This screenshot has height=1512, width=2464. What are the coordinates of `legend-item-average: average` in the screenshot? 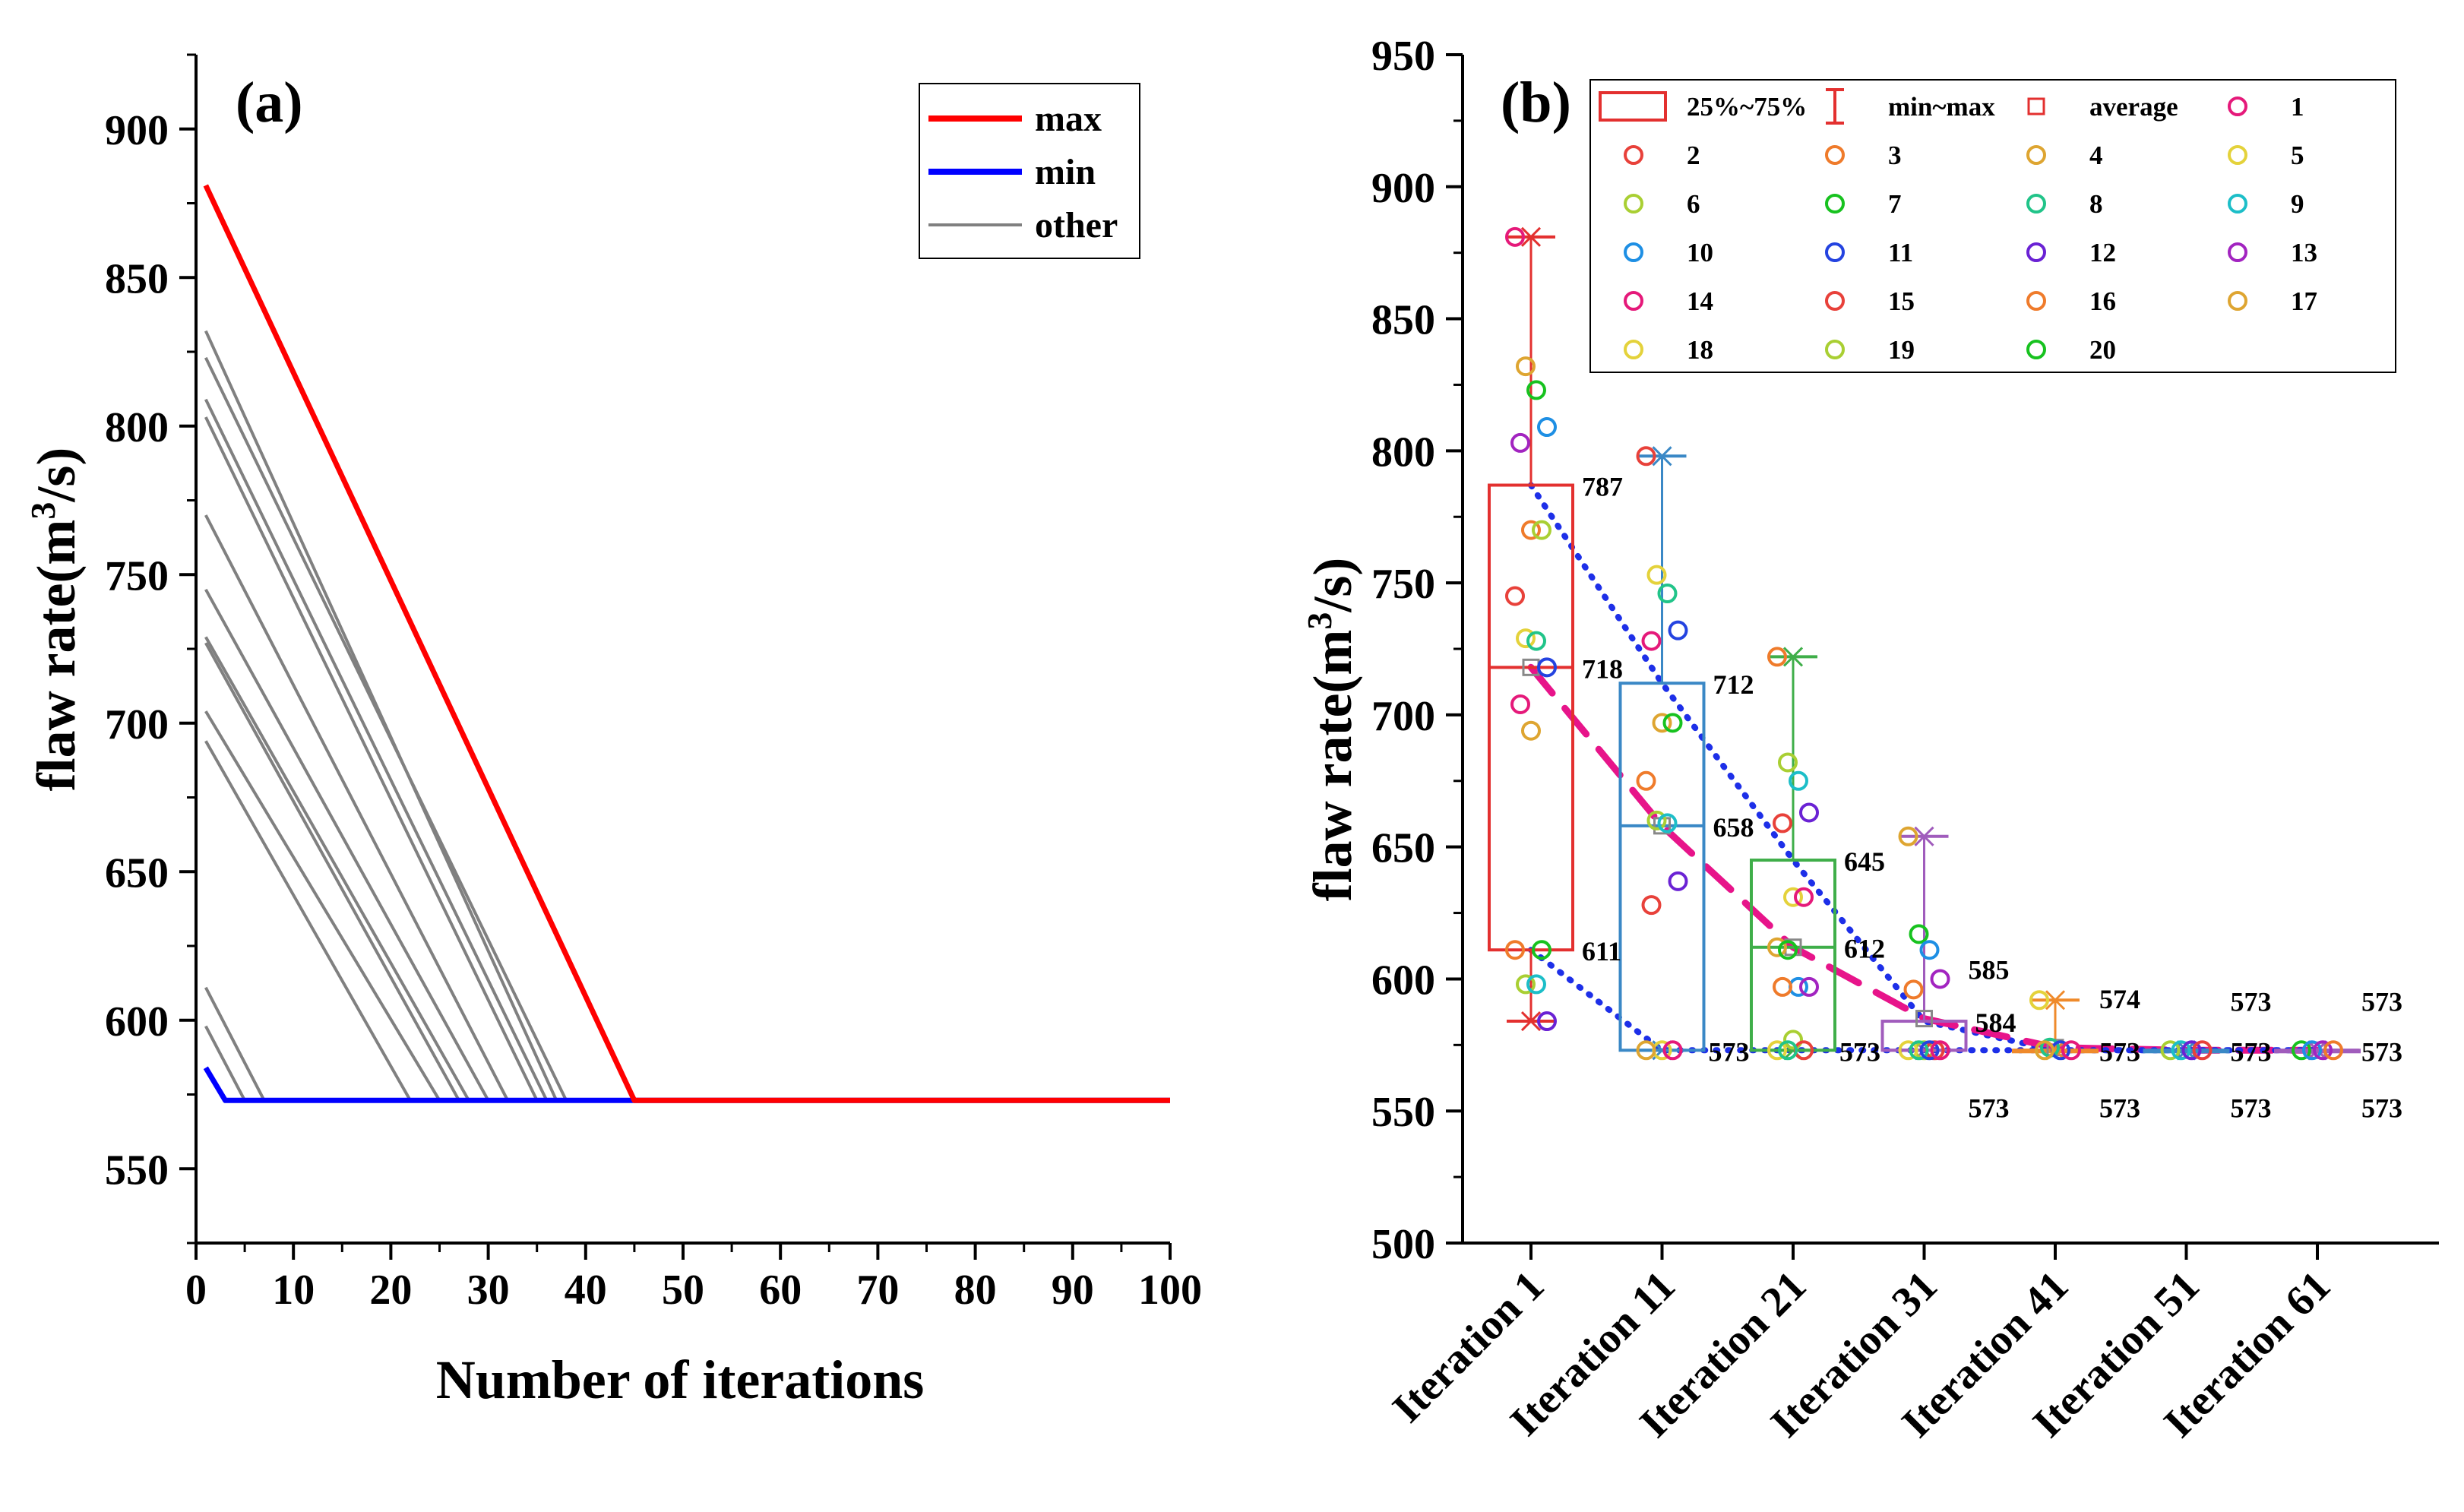 It's located at (2133, 107).